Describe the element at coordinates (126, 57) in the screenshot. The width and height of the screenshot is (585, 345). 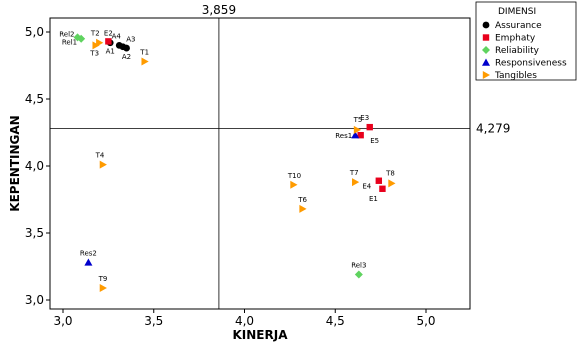
I see `point-label-a2: A2` at that location.